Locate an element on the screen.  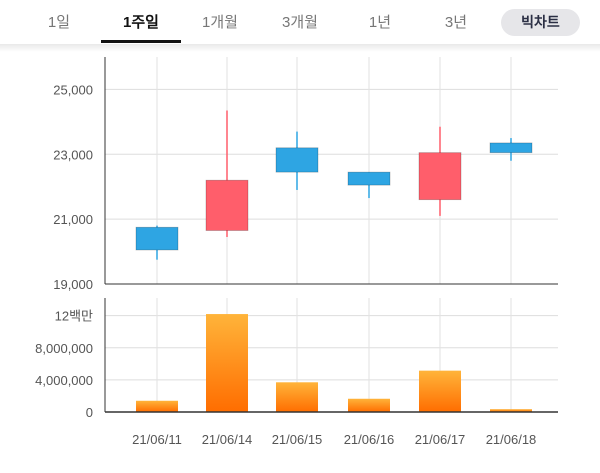
volume-bar-21/06/16 is located at coordinates (369, 405).